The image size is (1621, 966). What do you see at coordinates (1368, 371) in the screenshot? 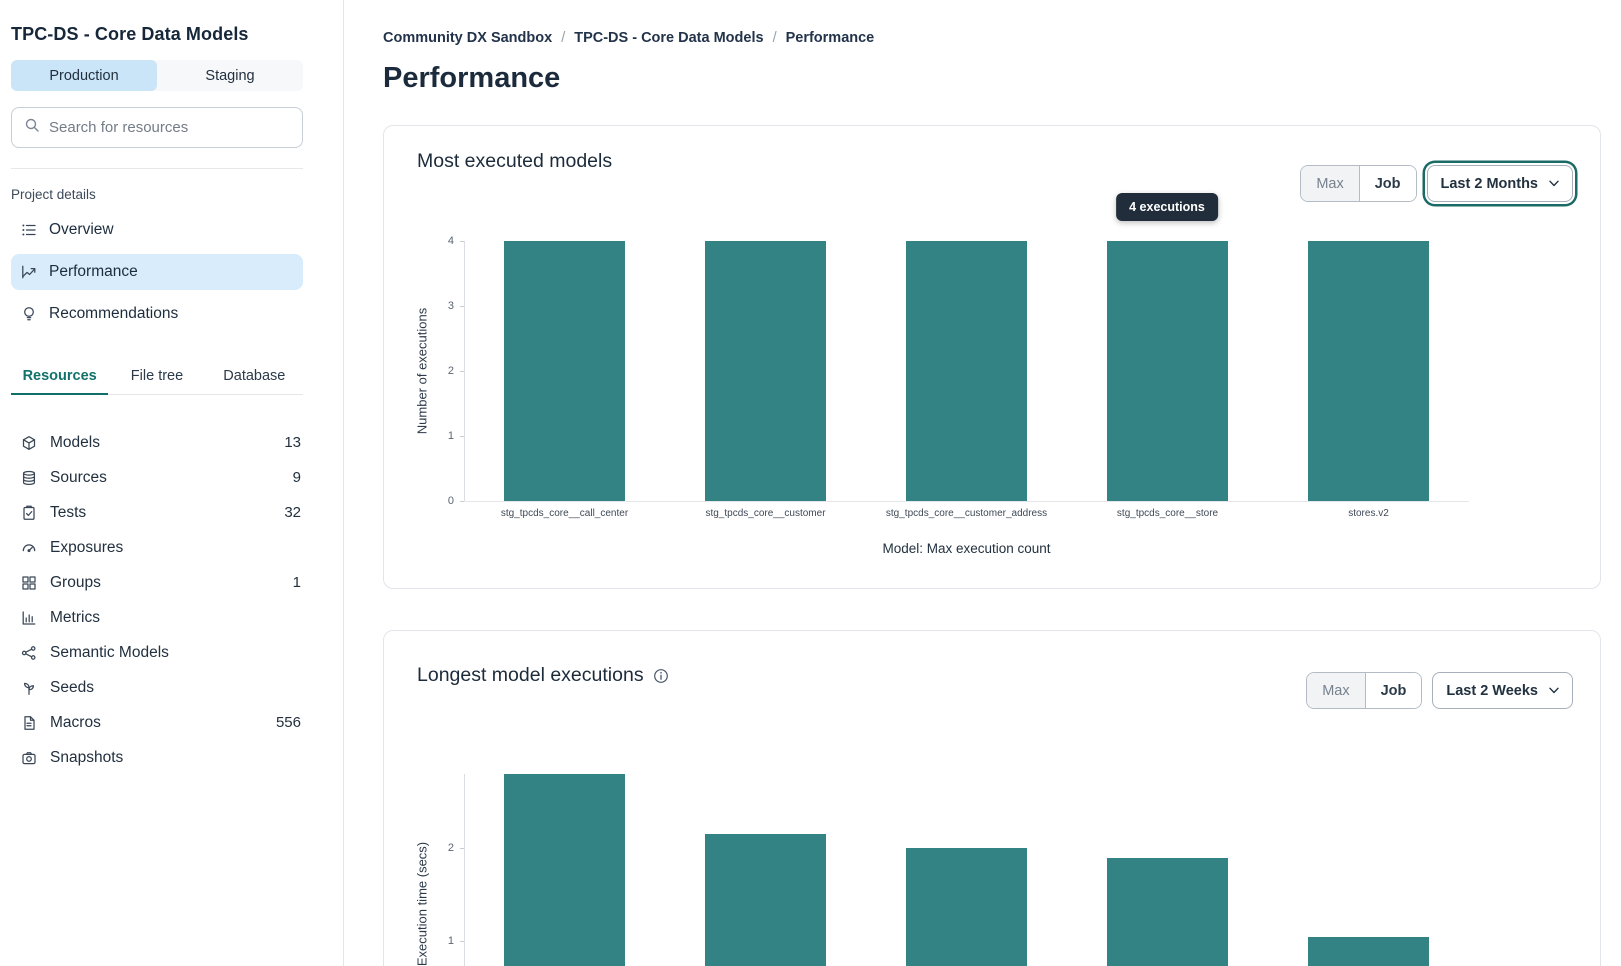
I see `bar-stores.v2` at bounding box center [1368, 371].